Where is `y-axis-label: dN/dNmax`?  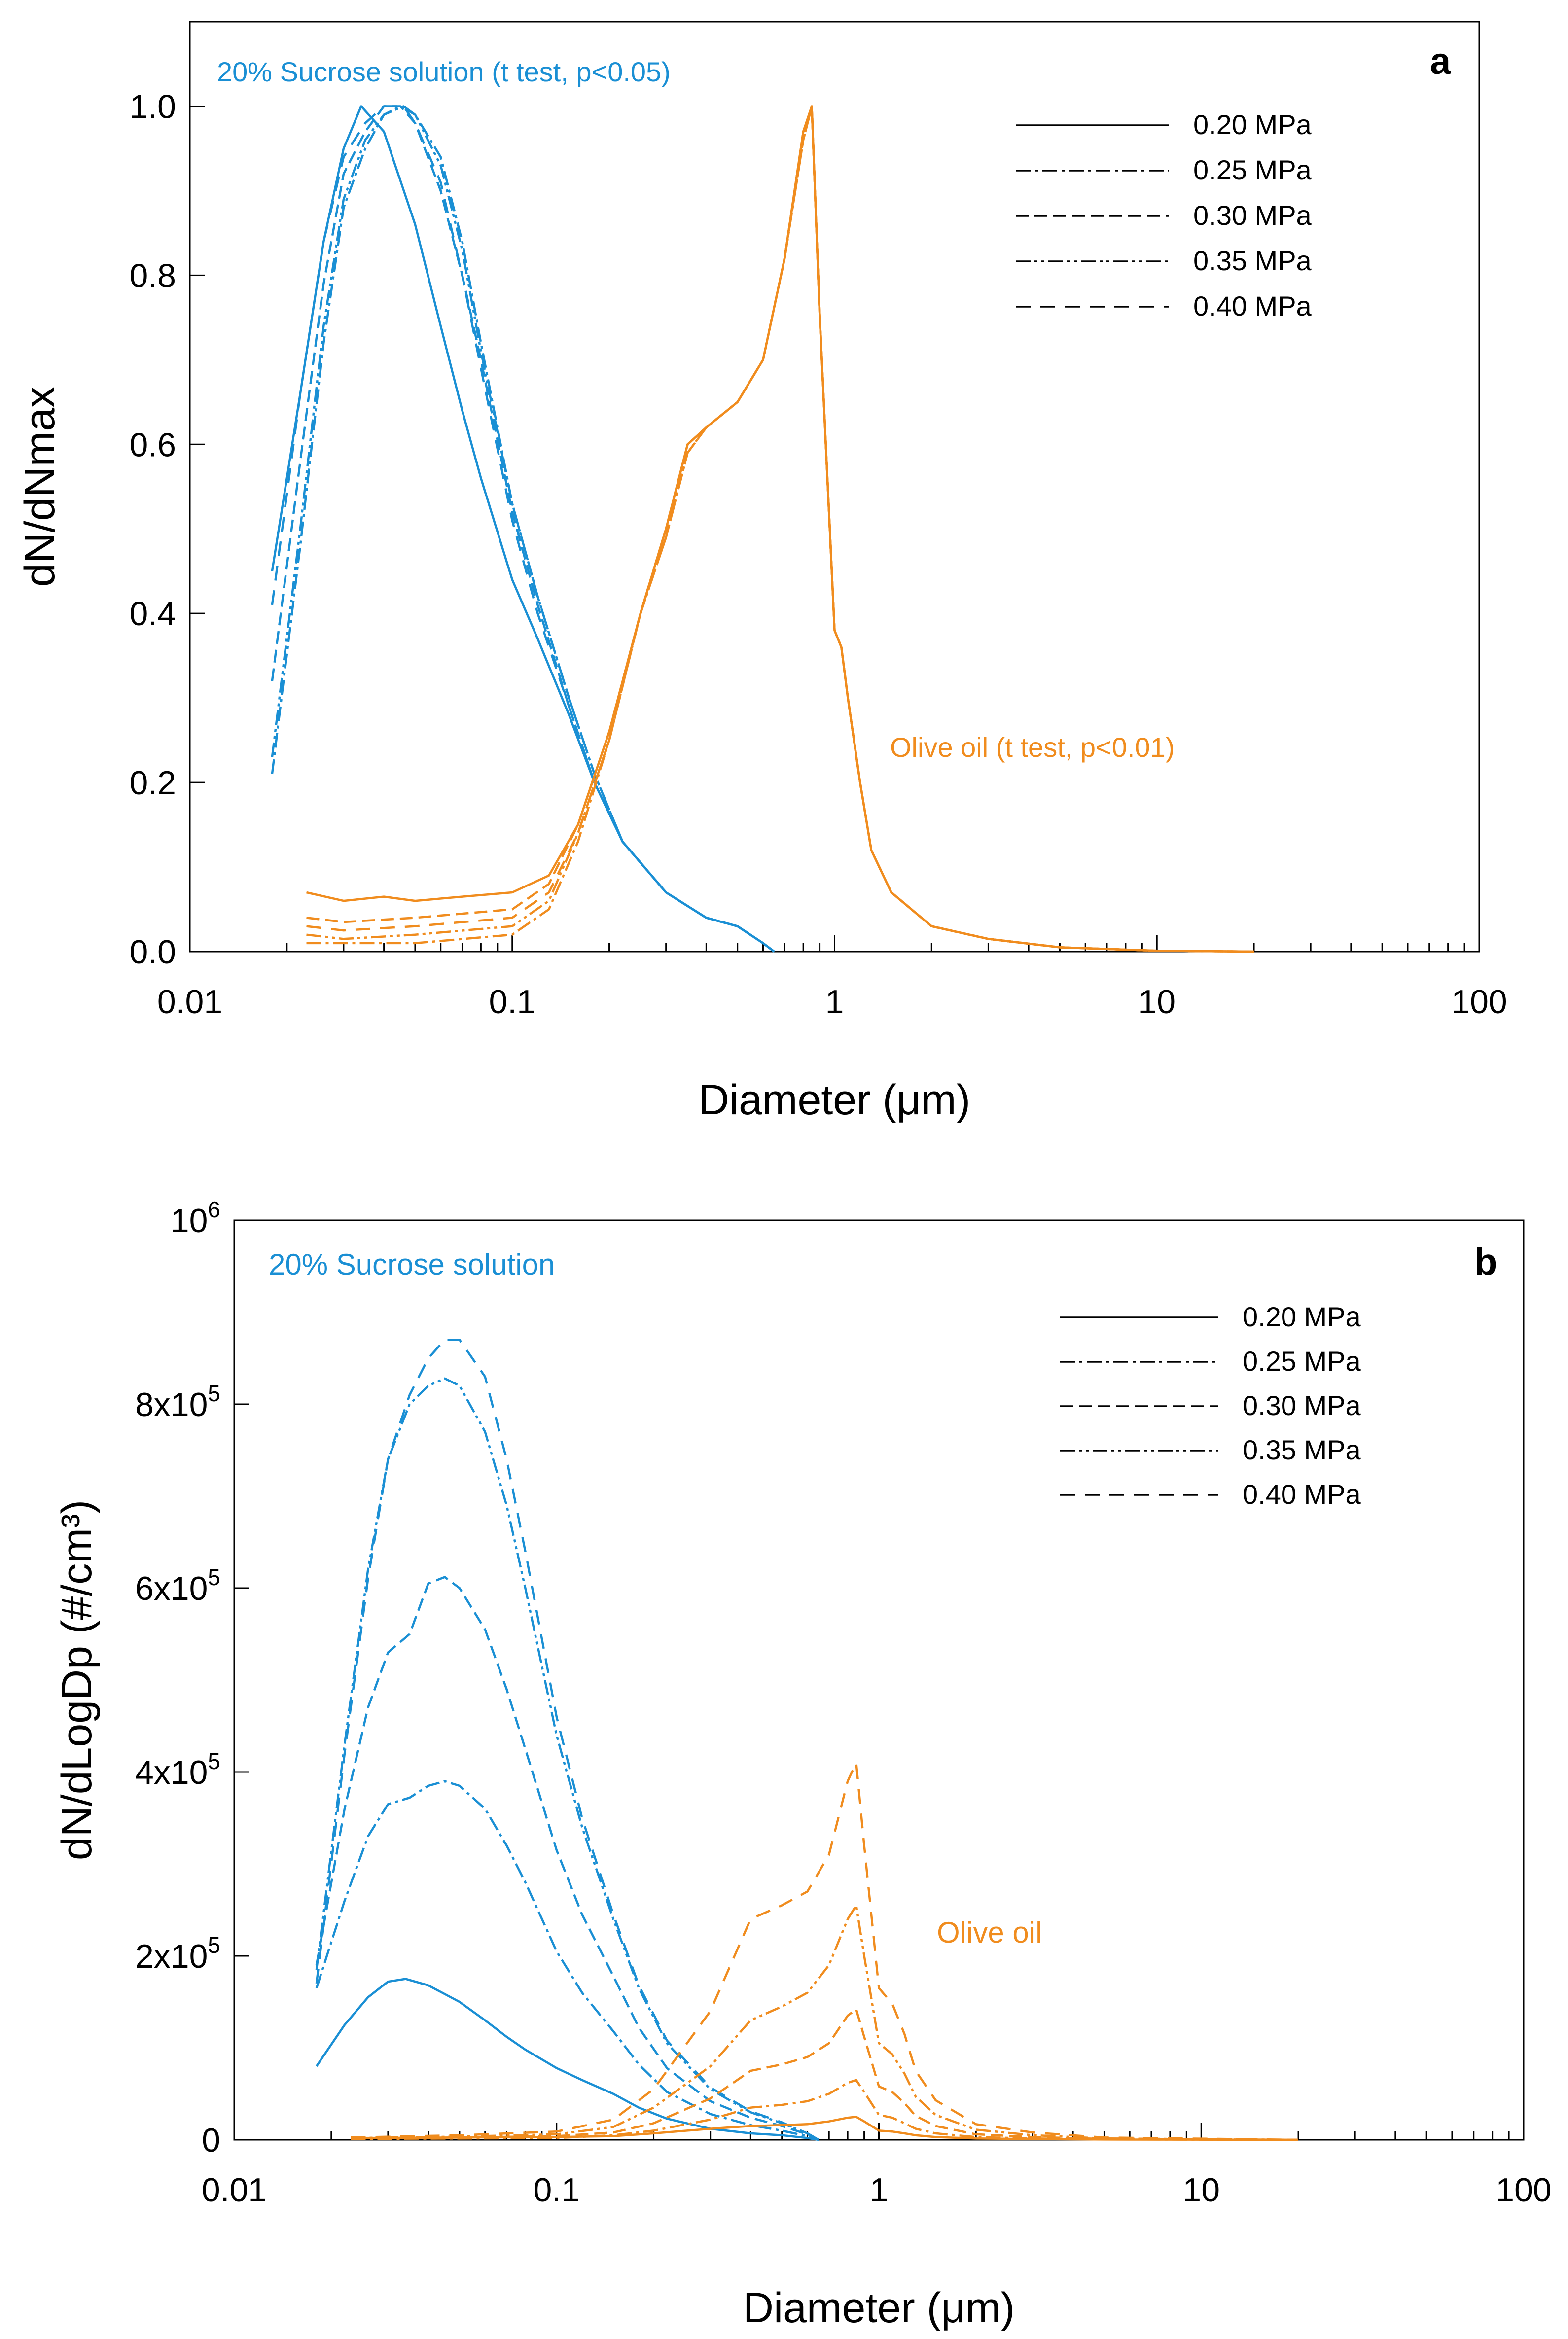 y-axis-label: dN/dNmax is located at coordinates (40, 487).